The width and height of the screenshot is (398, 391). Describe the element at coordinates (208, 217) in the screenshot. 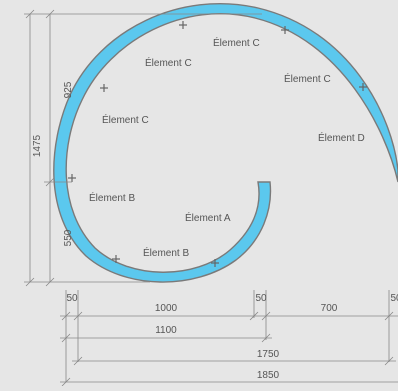

I see `label-element-a: Élement A` at that location.